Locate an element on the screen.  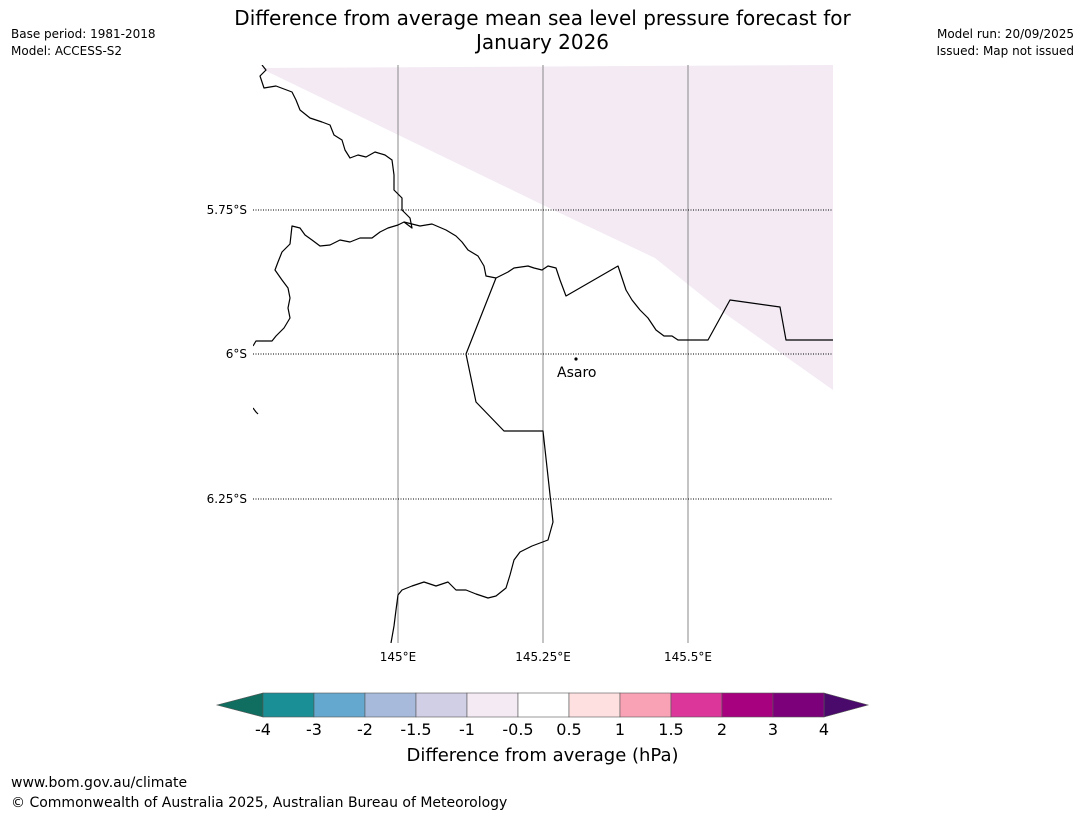
place-label: Asaro is located at coordinates (577, 373).